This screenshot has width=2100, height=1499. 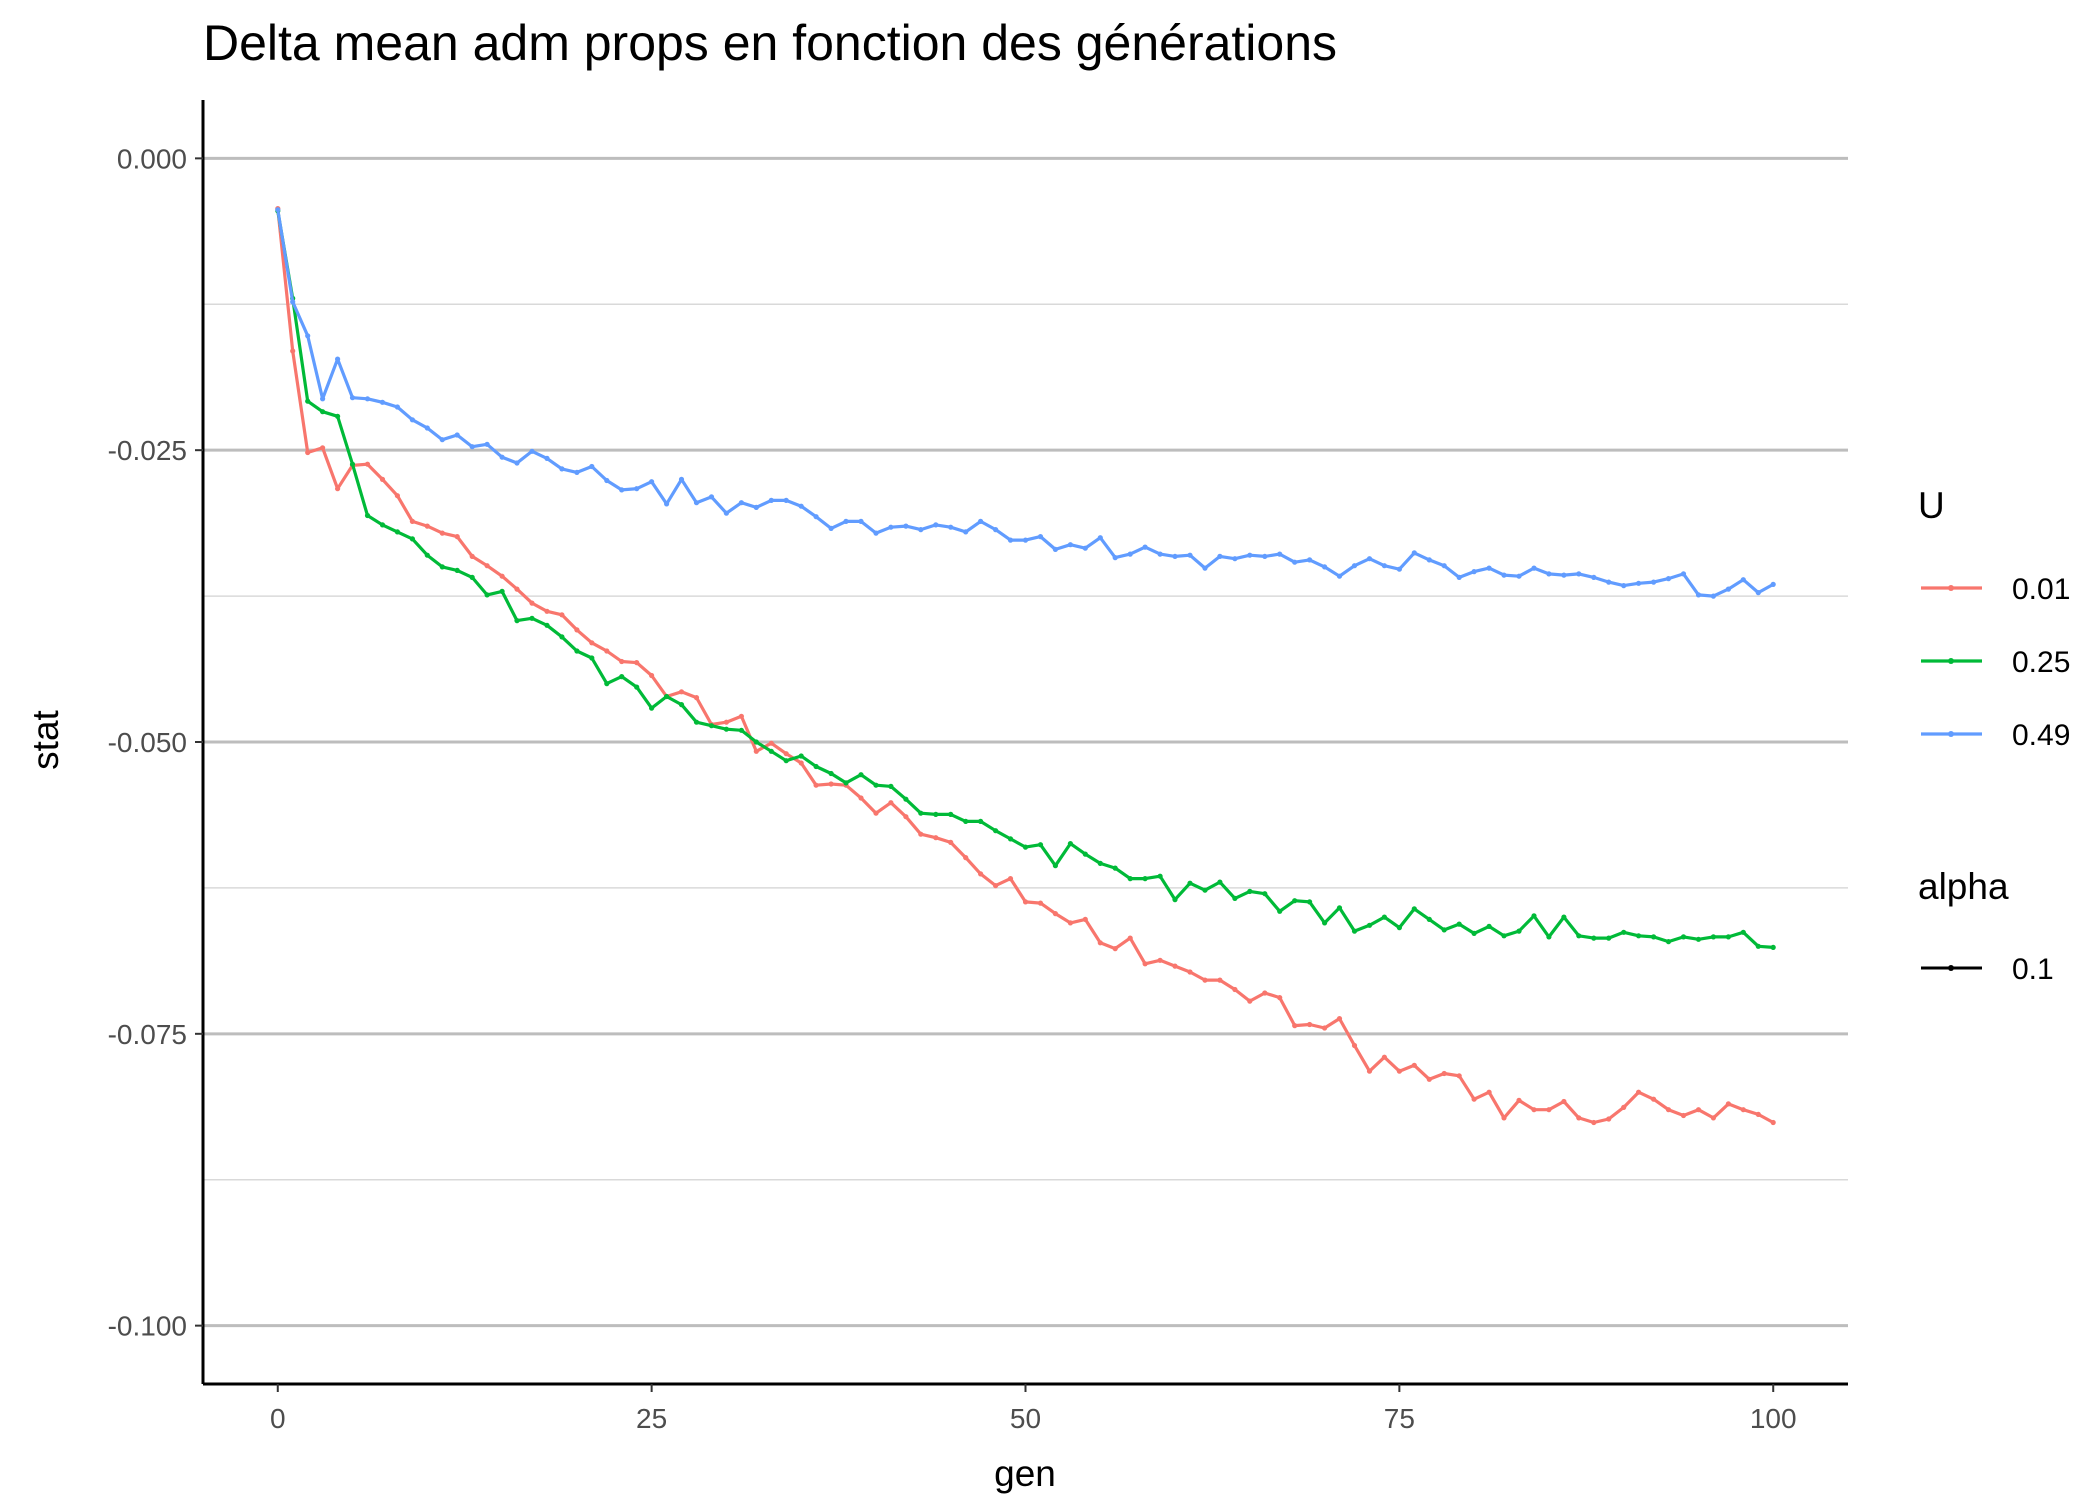 What do you see at coordinates (147, 742) in the screenshot?
I see `y-tick-label: -0.050` at bounding box center [147, 742].